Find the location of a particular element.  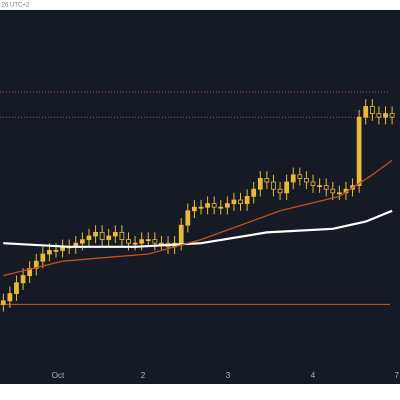

x-tick-label: 4 is located at coordinates (313, 375).